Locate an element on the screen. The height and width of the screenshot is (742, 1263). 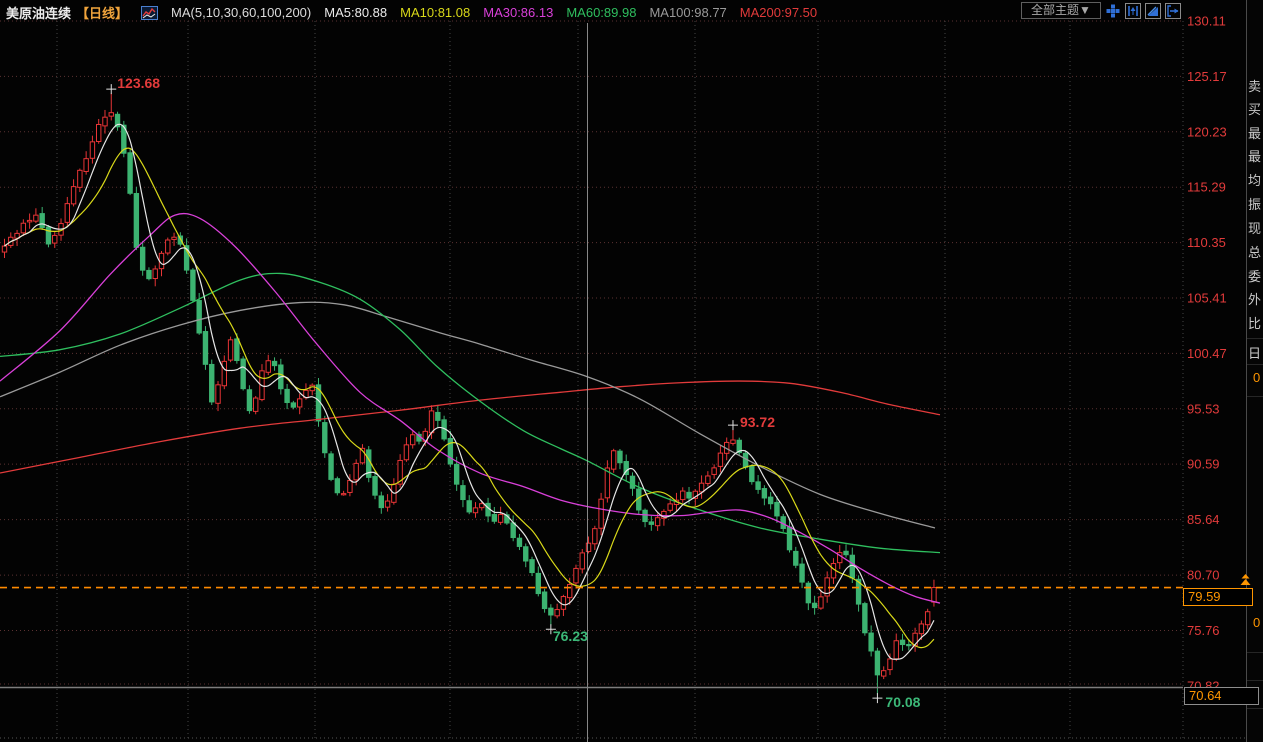
y-axis-label: 80.70 is located at coordinates (1203, 575).